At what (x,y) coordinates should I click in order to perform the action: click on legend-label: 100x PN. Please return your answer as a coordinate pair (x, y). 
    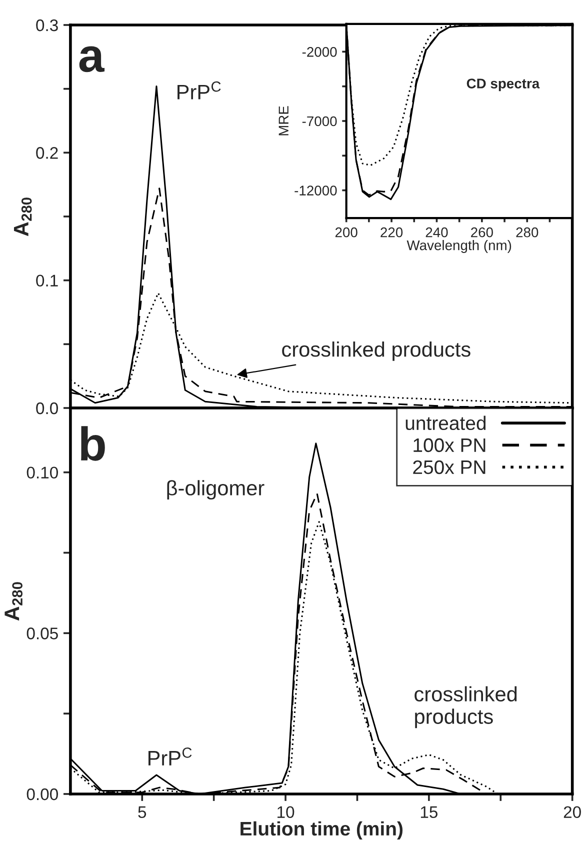
    Looking at the image, I should click on (450, 445).